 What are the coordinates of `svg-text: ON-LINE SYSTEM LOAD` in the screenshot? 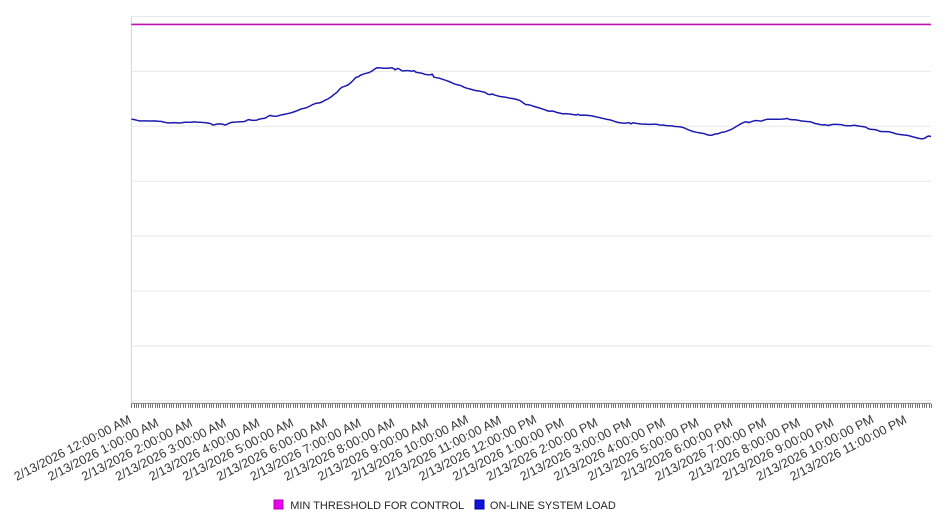 It's located at (553, 506).